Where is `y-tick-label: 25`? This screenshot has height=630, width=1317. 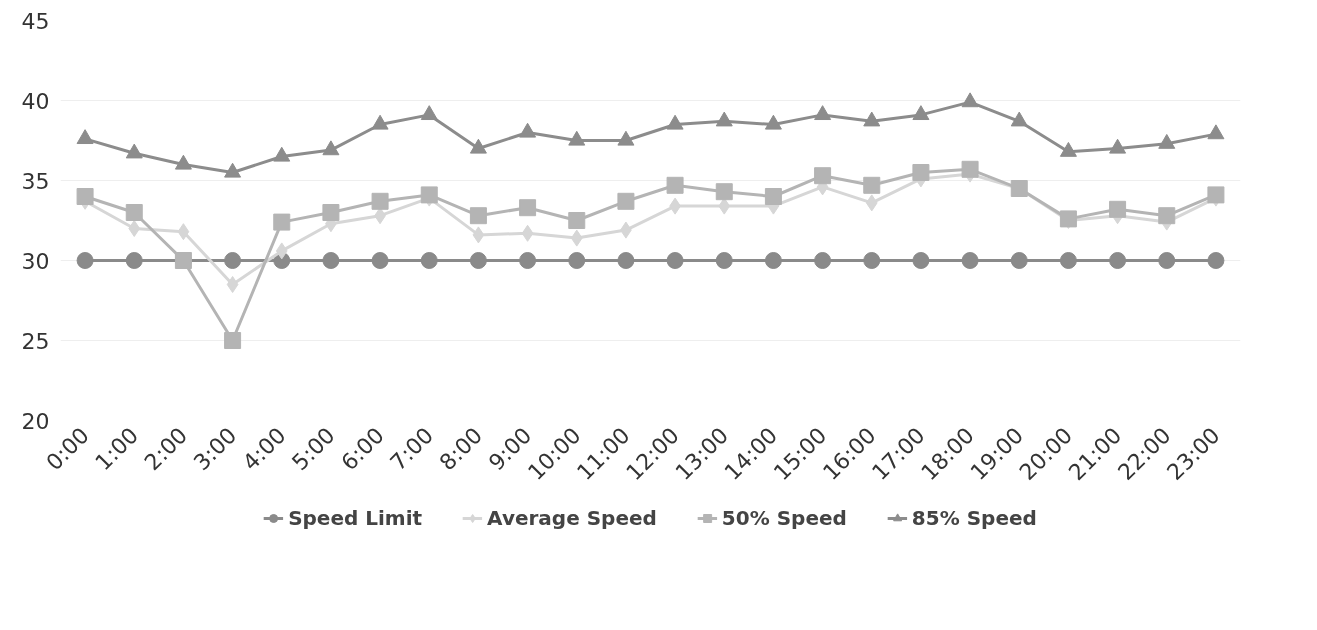 y-tick-label: 25 is located at coordinates (35, 341).